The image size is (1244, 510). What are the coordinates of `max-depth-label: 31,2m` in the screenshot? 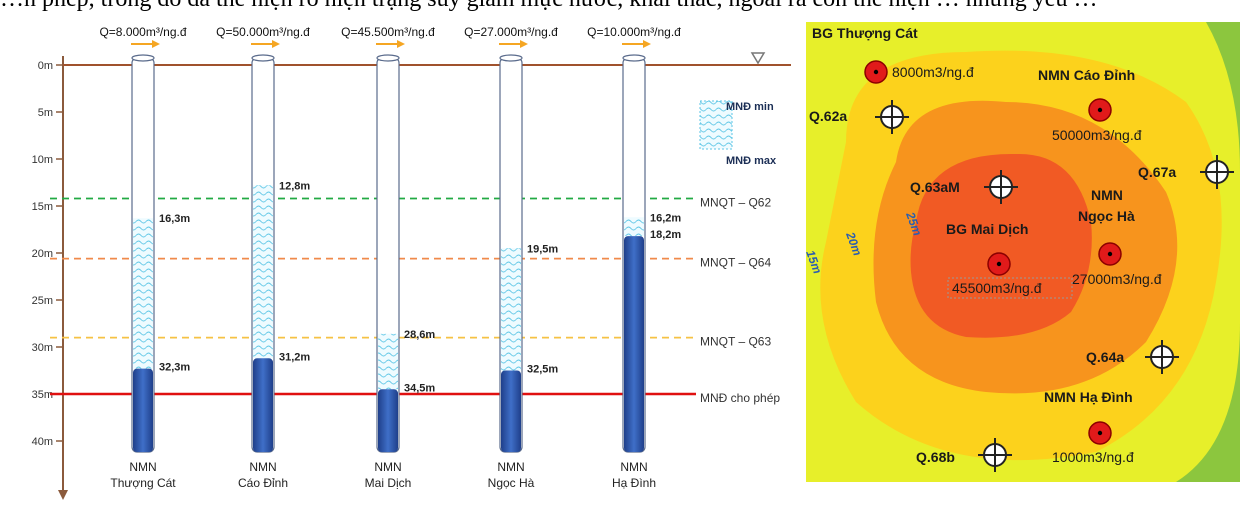 It's located at (294, 357).